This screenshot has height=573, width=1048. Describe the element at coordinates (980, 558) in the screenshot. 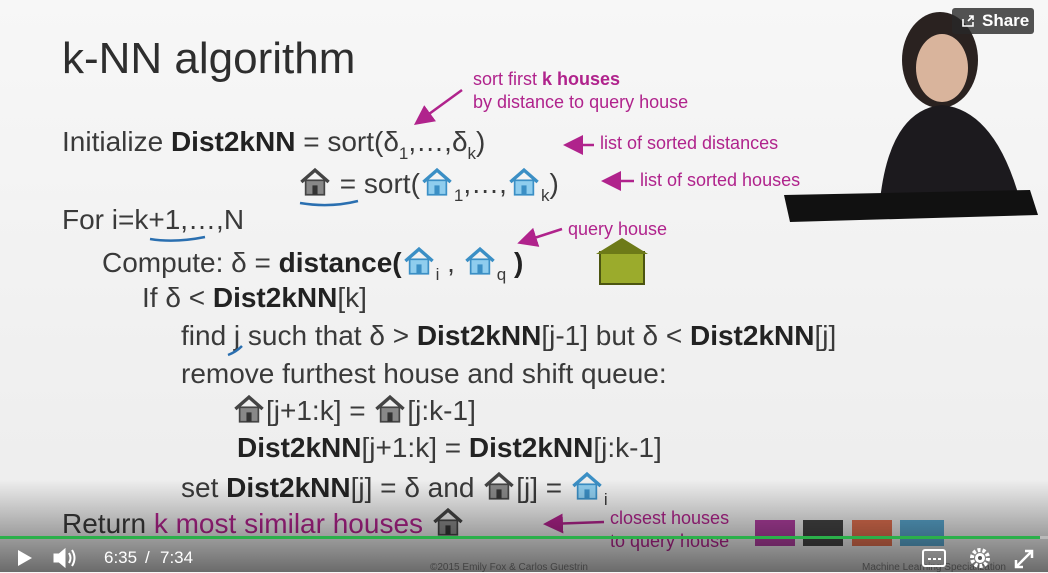

I see `settings-button` at that location.